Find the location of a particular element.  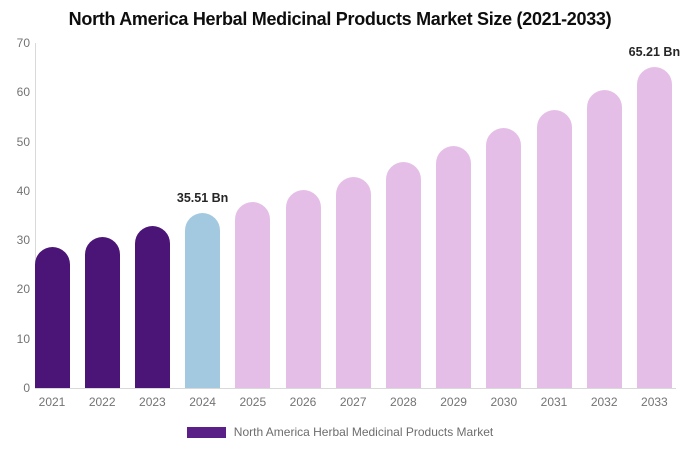

bar-2023 is located at coordinates (152, 306).